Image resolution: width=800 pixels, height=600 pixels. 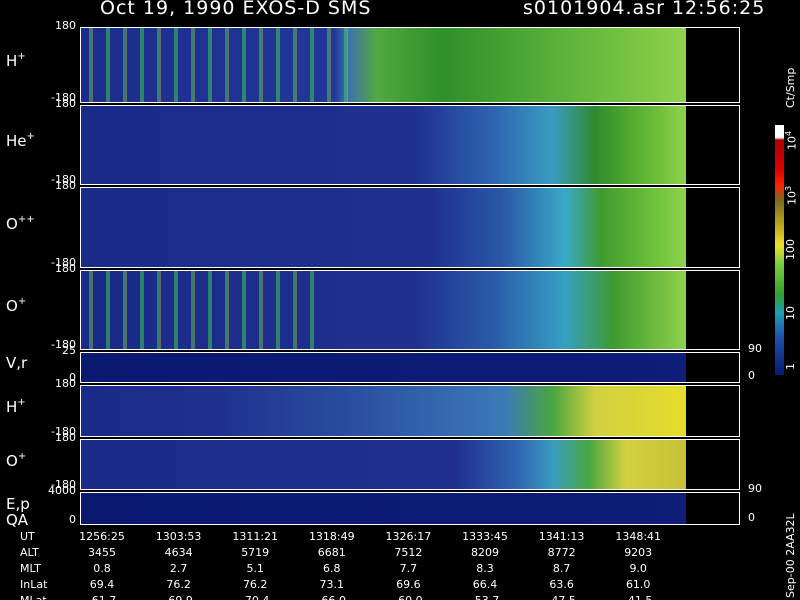 I want to click on panel-label: O++, so click(x=20, y=223).